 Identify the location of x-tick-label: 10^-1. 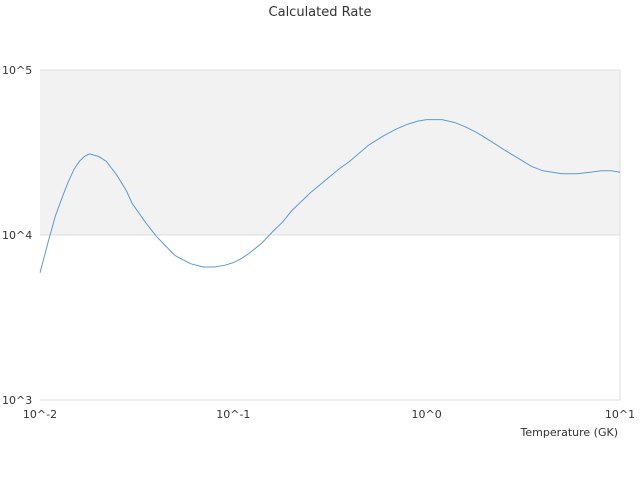
(233, 414).